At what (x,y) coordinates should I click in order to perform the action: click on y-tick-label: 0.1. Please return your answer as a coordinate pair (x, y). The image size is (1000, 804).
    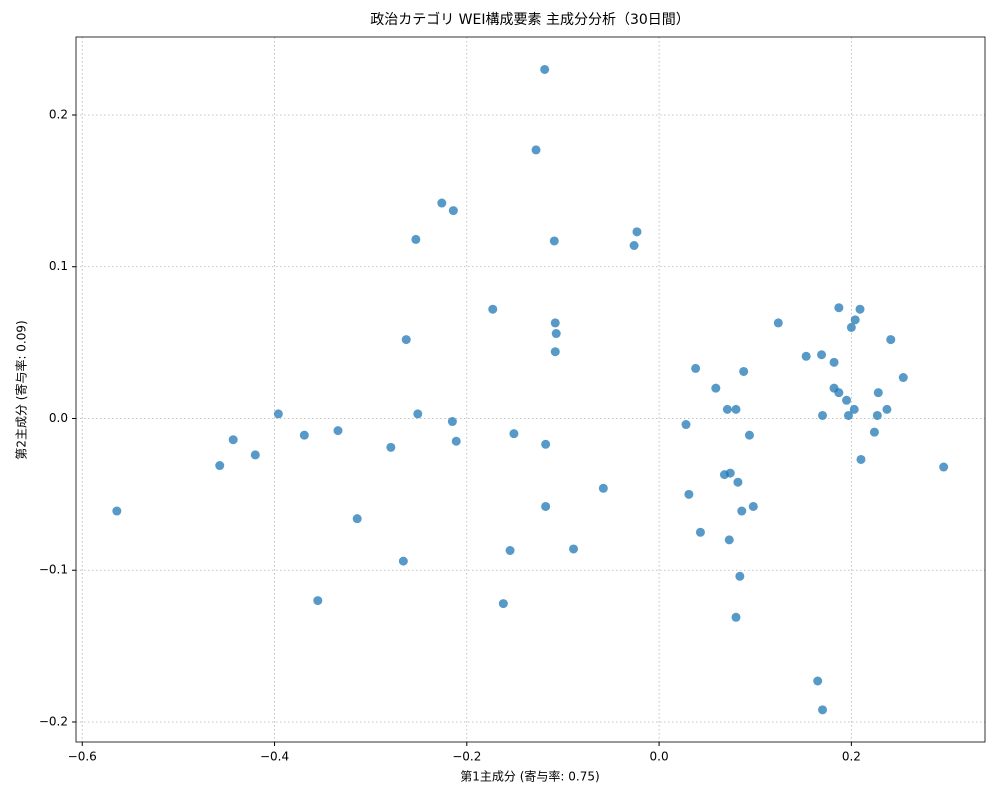
    Looking at the image, I should click on (58, 266).